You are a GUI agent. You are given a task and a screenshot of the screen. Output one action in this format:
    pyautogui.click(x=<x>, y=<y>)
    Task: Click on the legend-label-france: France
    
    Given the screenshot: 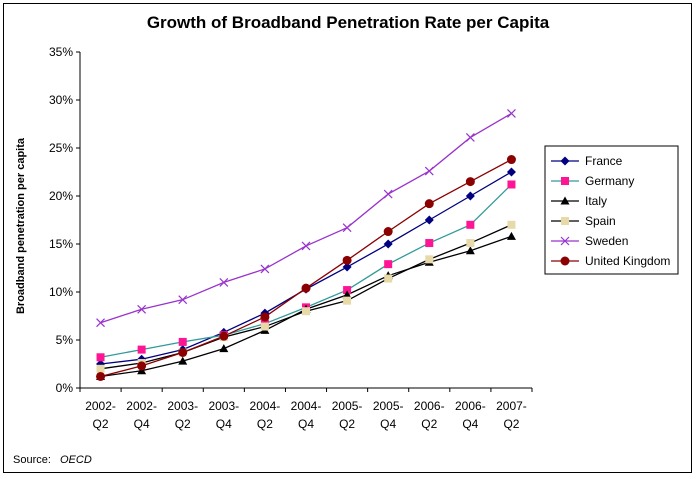 What is the action you would take?
    pyautogui.click(x=604, y=161)
    